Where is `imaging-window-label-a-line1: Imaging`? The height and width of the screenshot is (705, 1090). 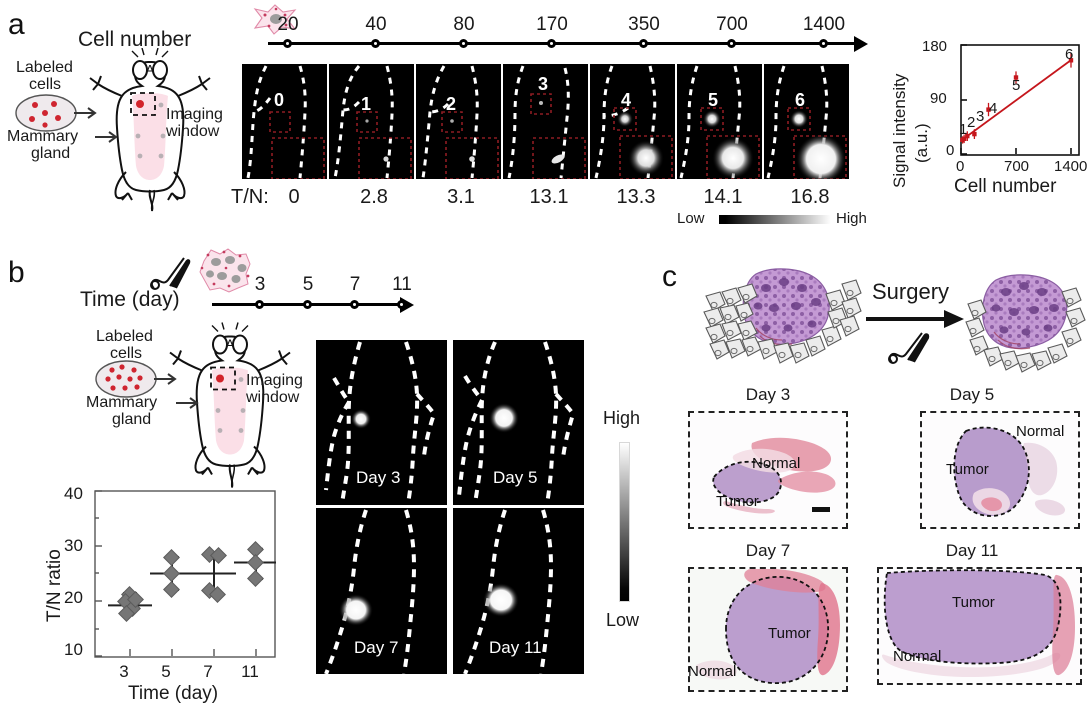
imaging-window-label-a-line1: Imaging is located at coordinates (194, 114).